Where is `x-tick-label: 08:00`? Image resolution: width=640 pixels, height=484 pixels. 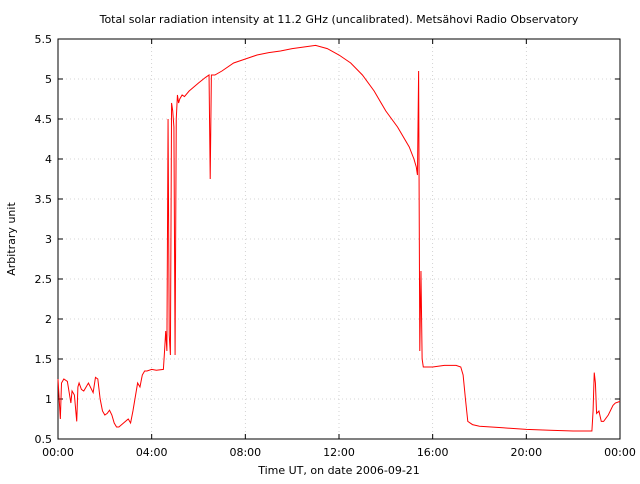 x-tick-label: 08:00 is located at coordinates (245, 452).